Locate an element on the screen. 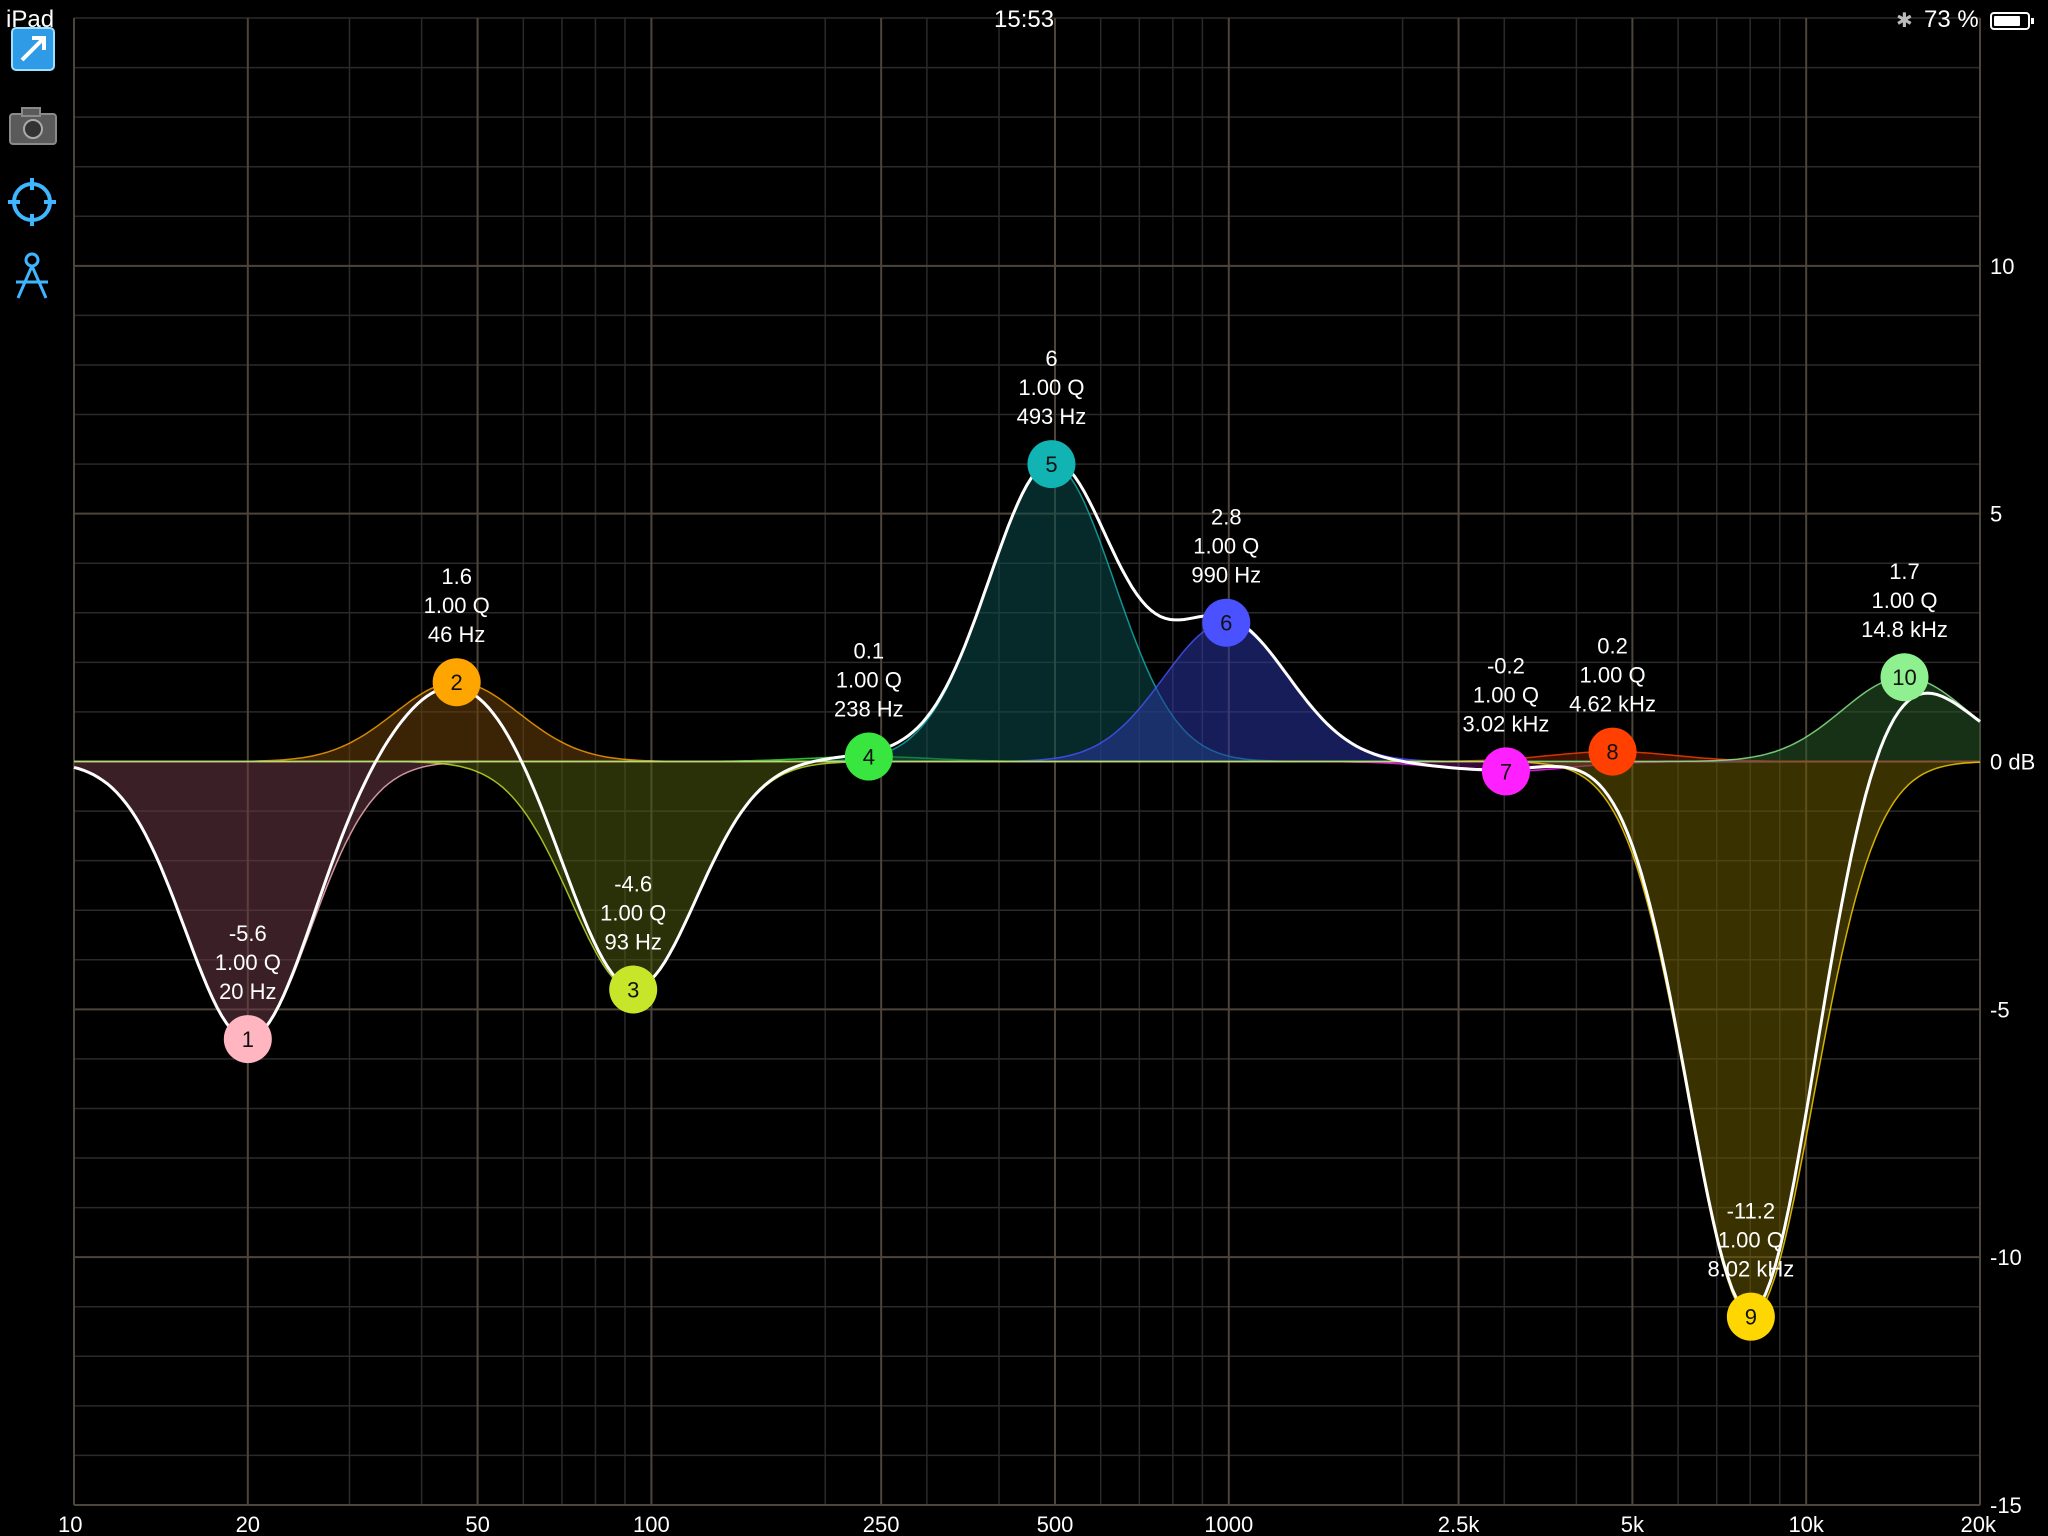  band-5-number: 5 is located at coordinates (1051, 464).